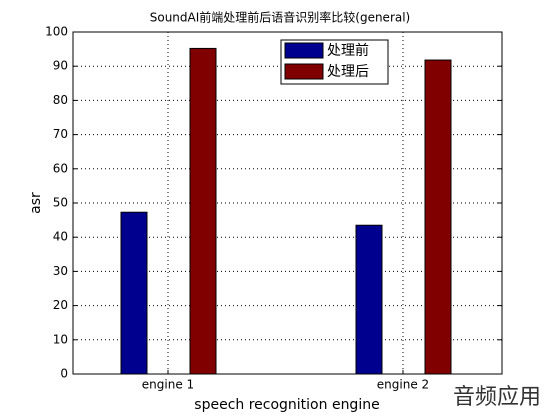 This screenshot has height=420, width=560. I want to click on y-tick-label: 80, so click(60, 100).